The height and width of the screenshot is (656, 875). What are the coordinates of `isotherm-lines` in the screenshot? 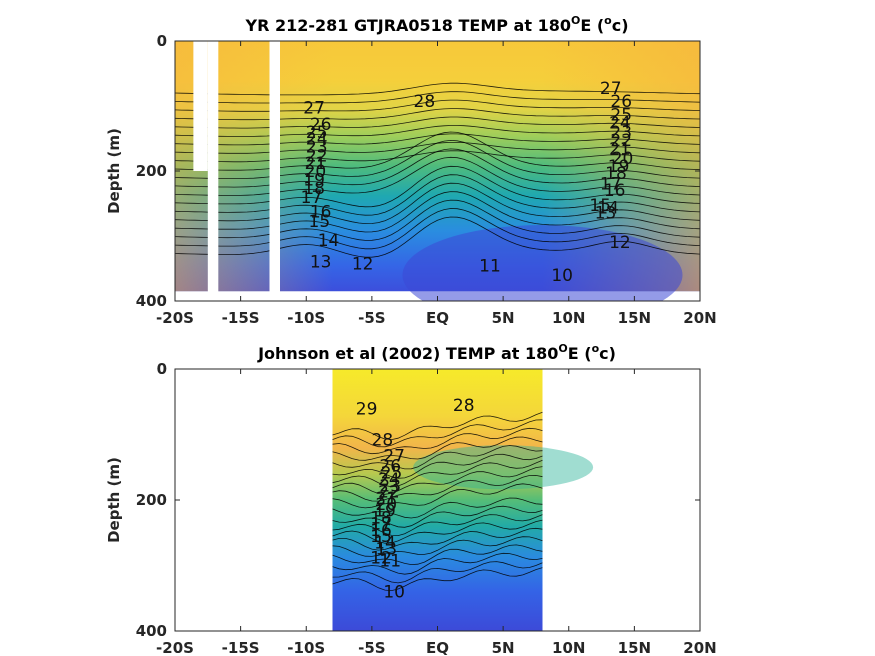 It's located at (437, 501).